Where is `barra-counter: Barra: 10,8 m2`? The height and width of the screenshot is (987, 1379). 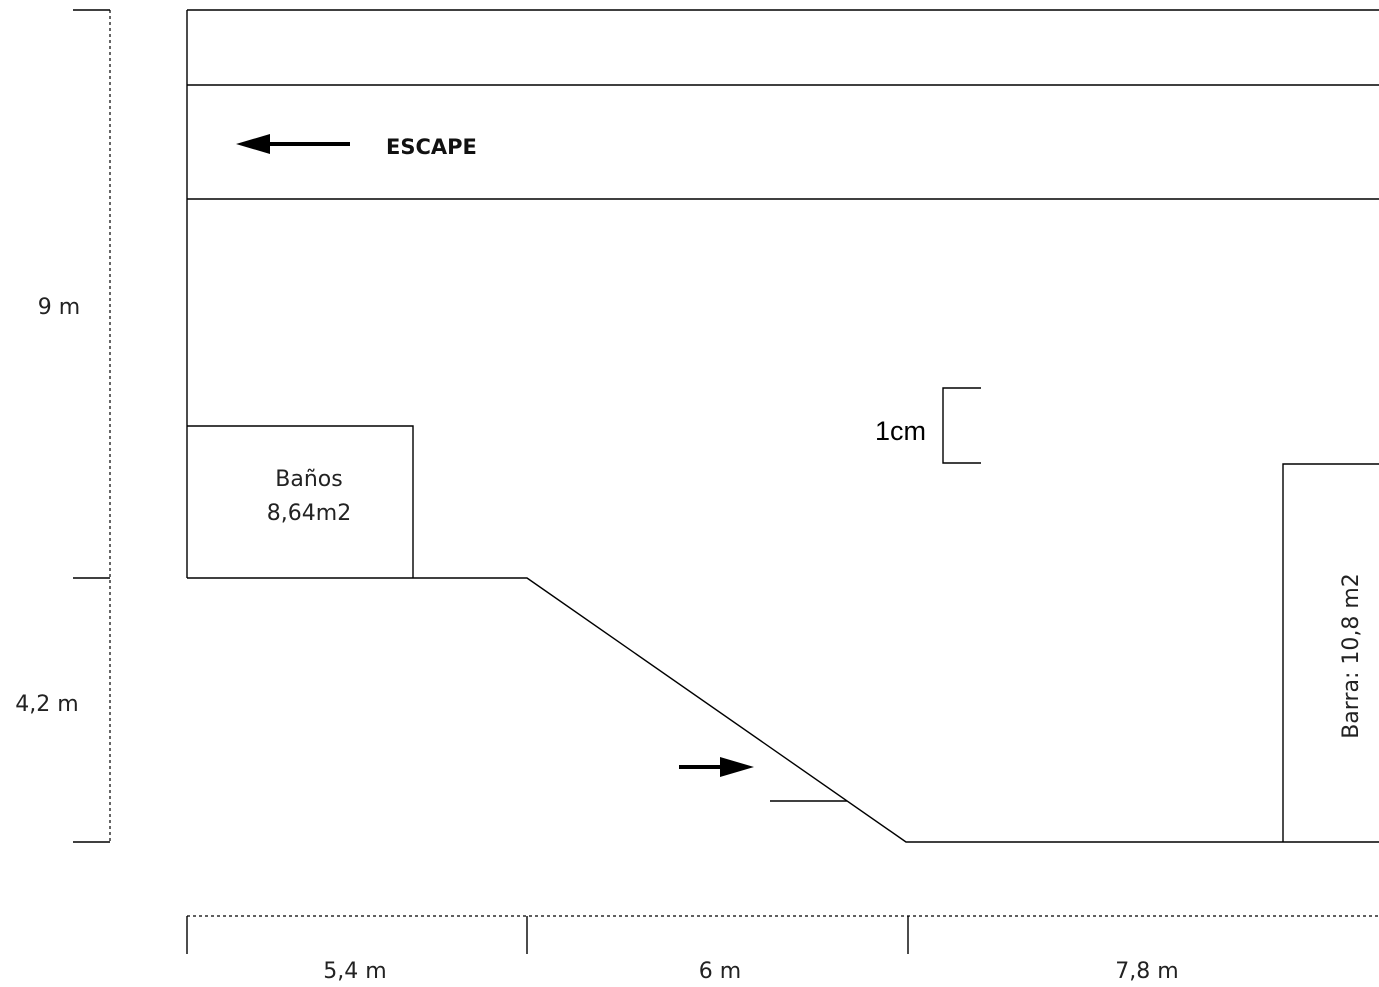 barra-counter: Barra: 10,8 m2 is located at coordinates (1330, 652).